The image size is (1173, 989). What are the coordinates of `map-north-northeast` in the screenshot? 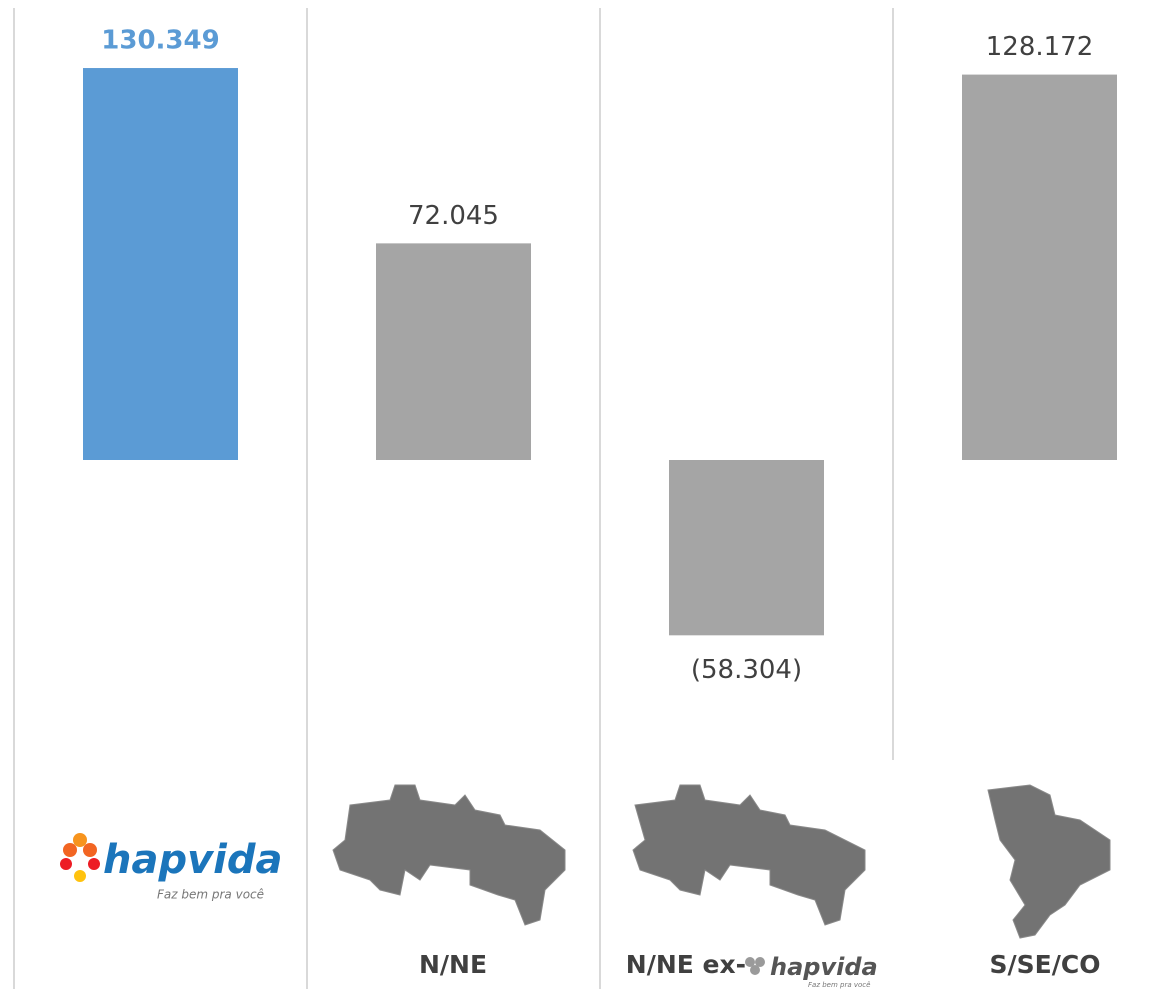 It's located at (599, 855).